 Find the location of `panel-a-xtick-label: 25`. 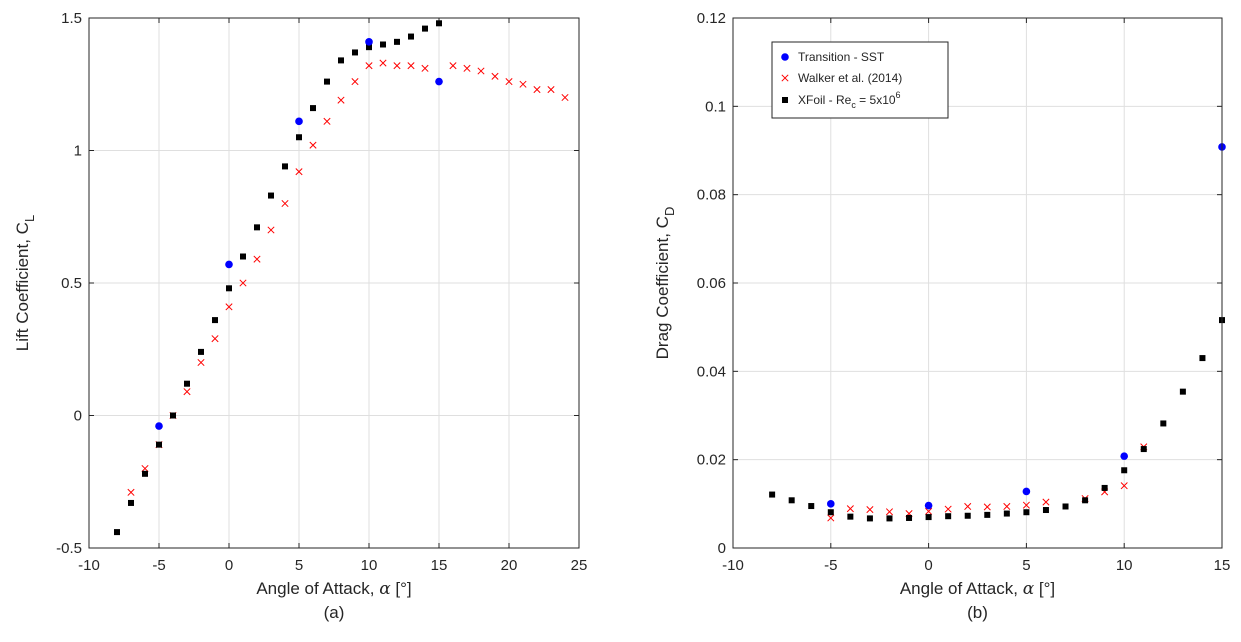

panel-a-xtick-label: 25 is located at coordinates (579, 565).